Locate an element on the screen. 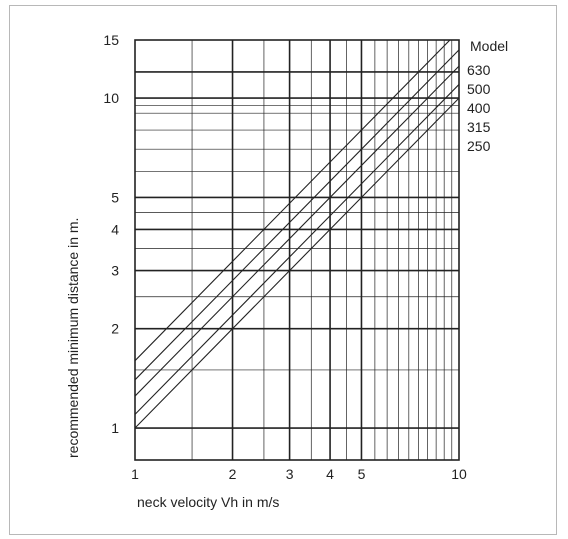 The width and height of the screenshot is (568, 539). x-tick-labels: 1 2 3 4 5 10 is located at coordinates (299, 474).